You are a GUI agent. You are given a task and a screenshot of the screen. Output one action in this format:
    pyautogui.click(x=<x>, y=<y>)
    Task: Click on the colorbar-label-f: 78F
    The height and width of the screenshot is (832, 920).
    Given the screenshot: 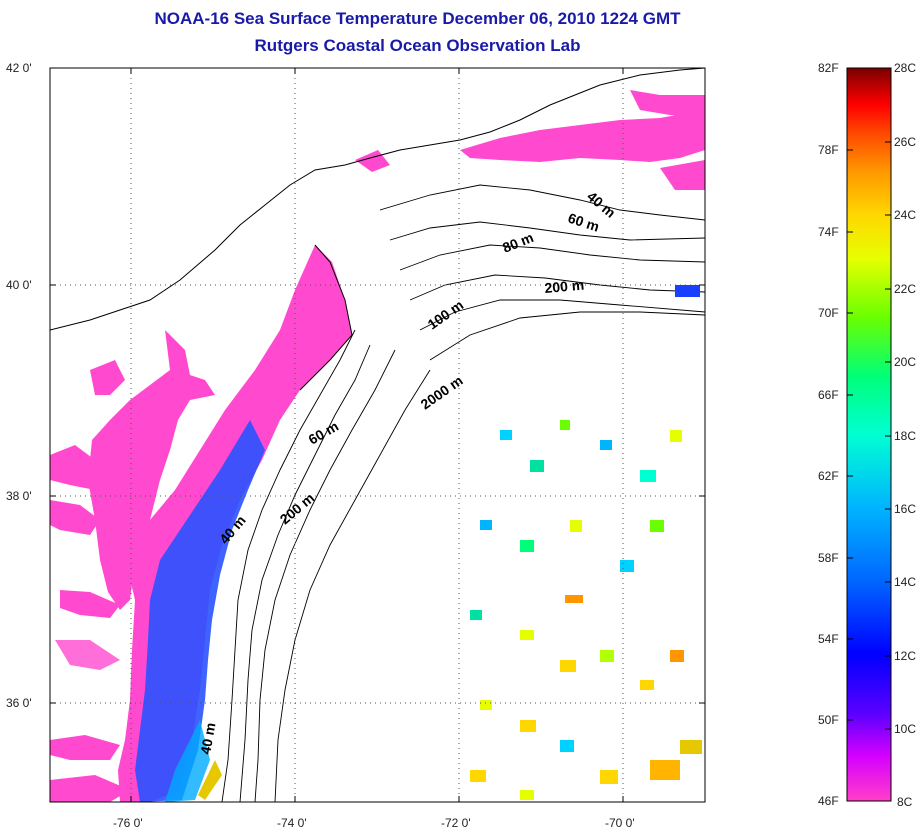 What is the action you would take?
    pyautogui.click(x=828, y=150)
    